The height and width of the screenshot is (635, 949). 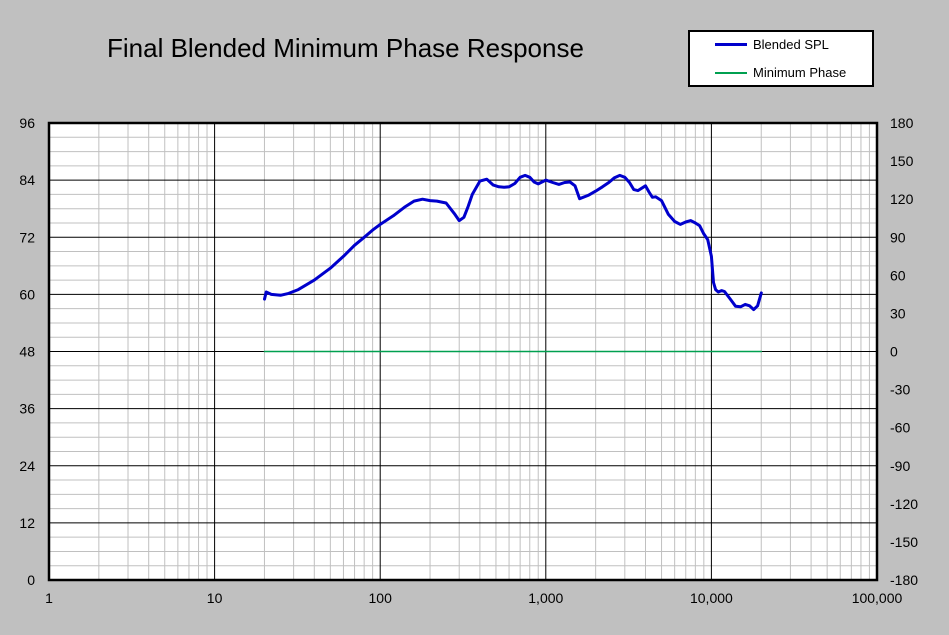 I want to click on y-right-tick-label: 120, so click(x=902, y=199).